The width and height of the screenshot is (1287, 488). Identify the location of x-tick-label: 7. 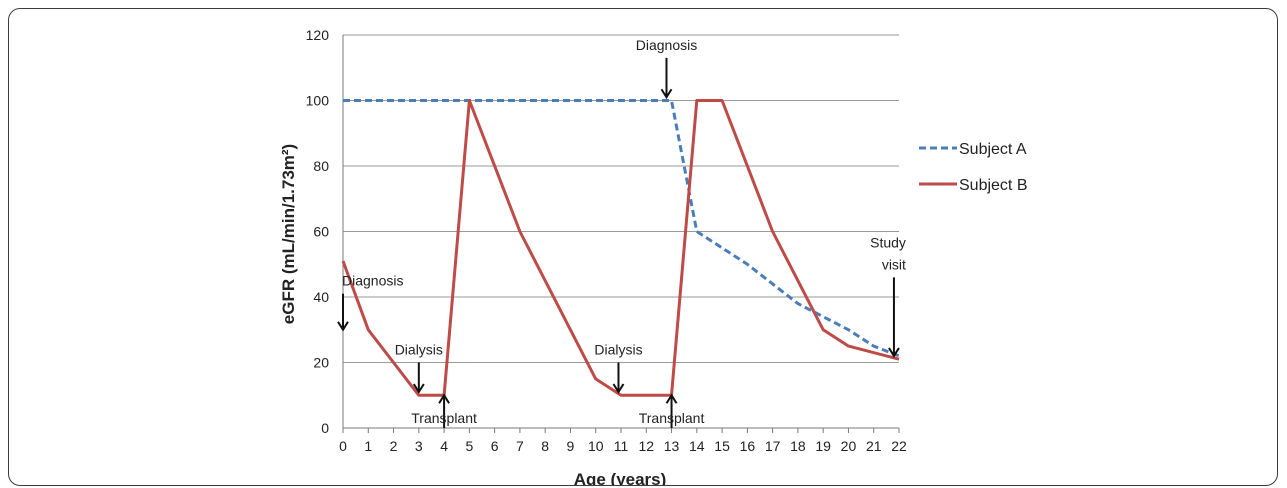
(520, 446).